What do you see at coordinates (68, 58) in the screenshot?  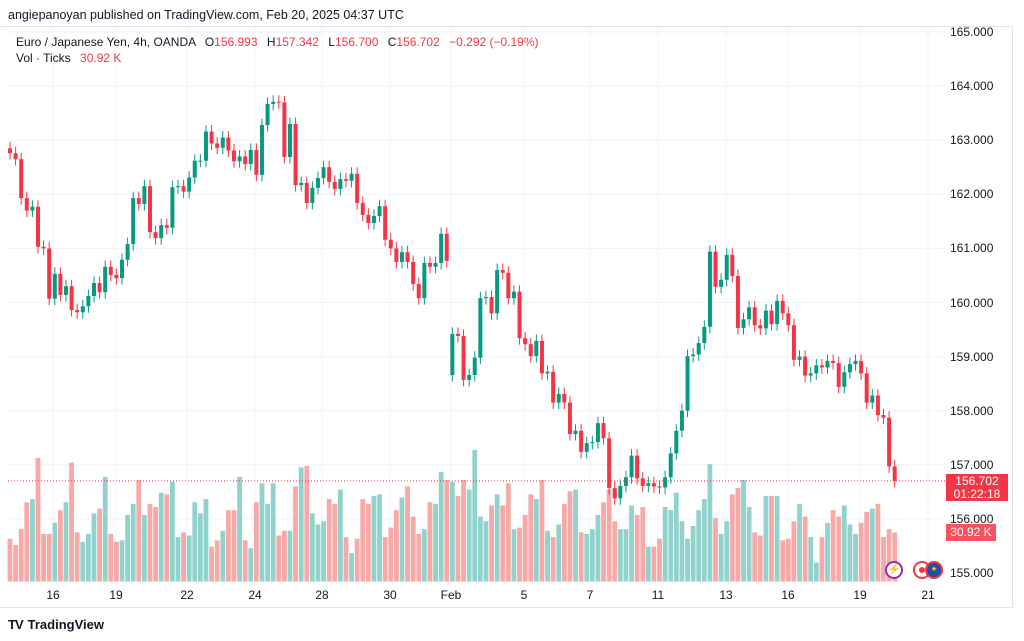 I see `volume-legend: Vol · Ticks 30.92 K` at bounding box center [68, 58].